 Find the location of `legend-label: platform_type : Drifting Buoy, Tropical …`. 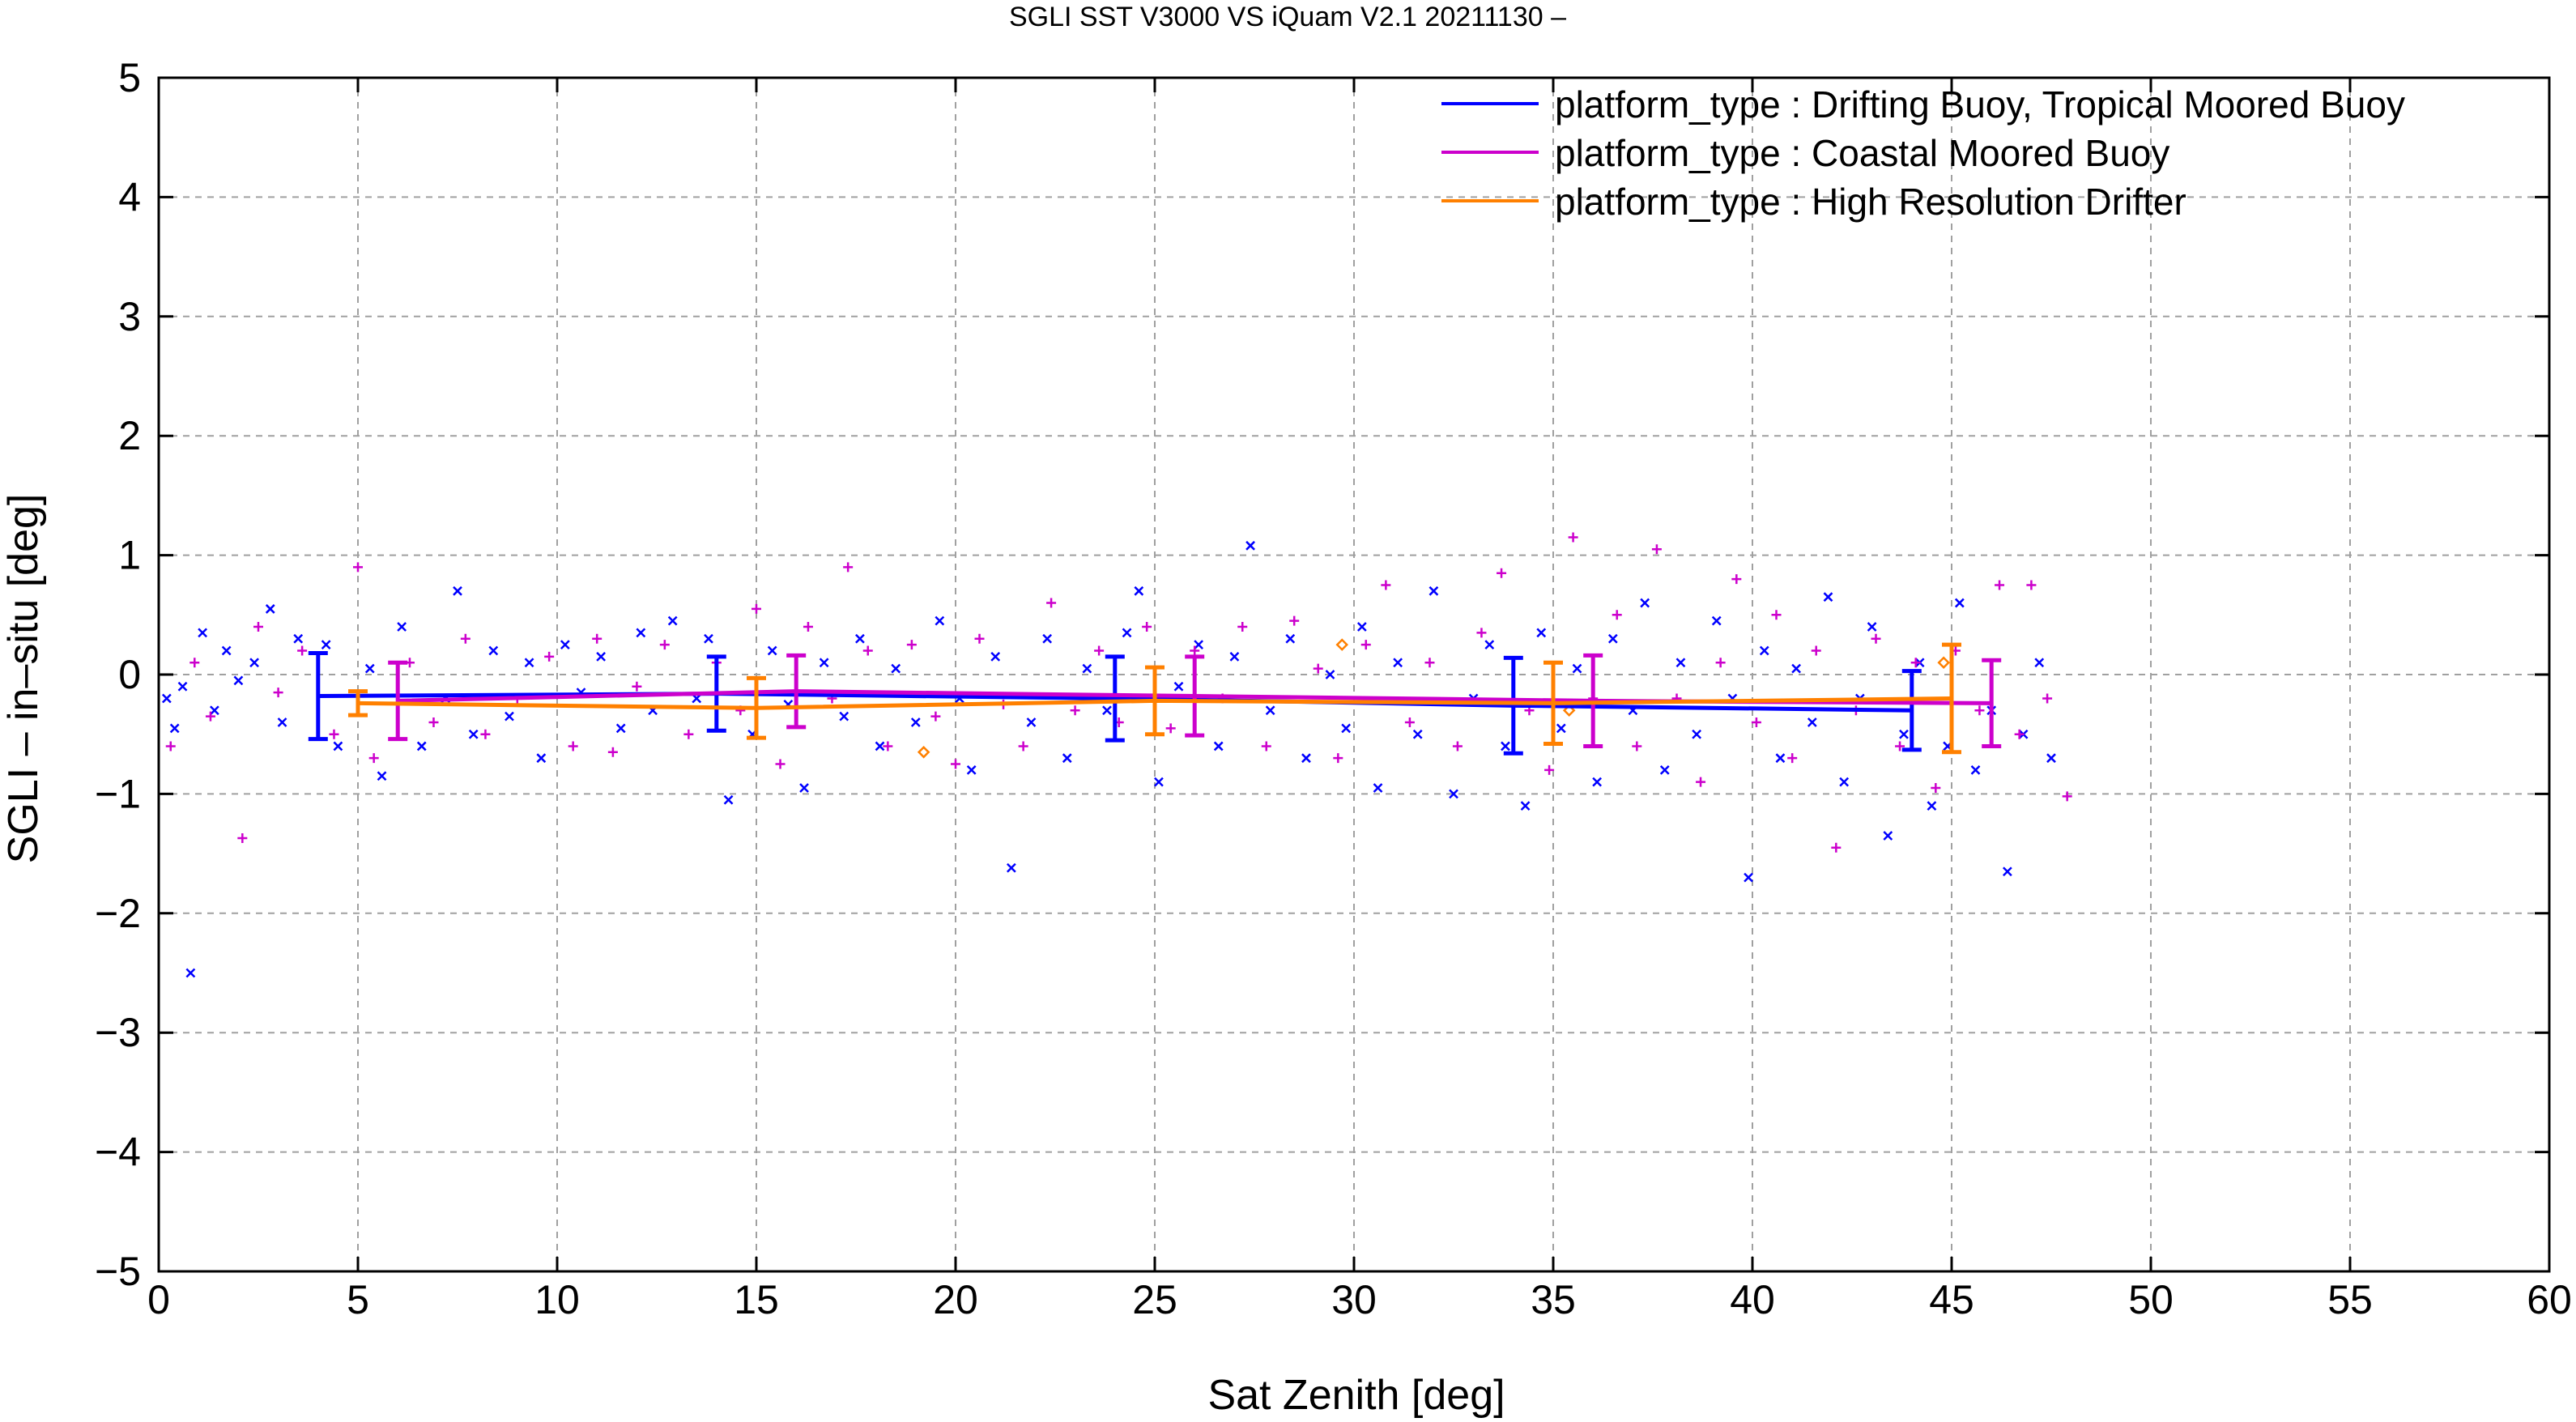

legend-label: platform_type : Drifting Buoy, Tropical … is located at coordinates (1980, 104).